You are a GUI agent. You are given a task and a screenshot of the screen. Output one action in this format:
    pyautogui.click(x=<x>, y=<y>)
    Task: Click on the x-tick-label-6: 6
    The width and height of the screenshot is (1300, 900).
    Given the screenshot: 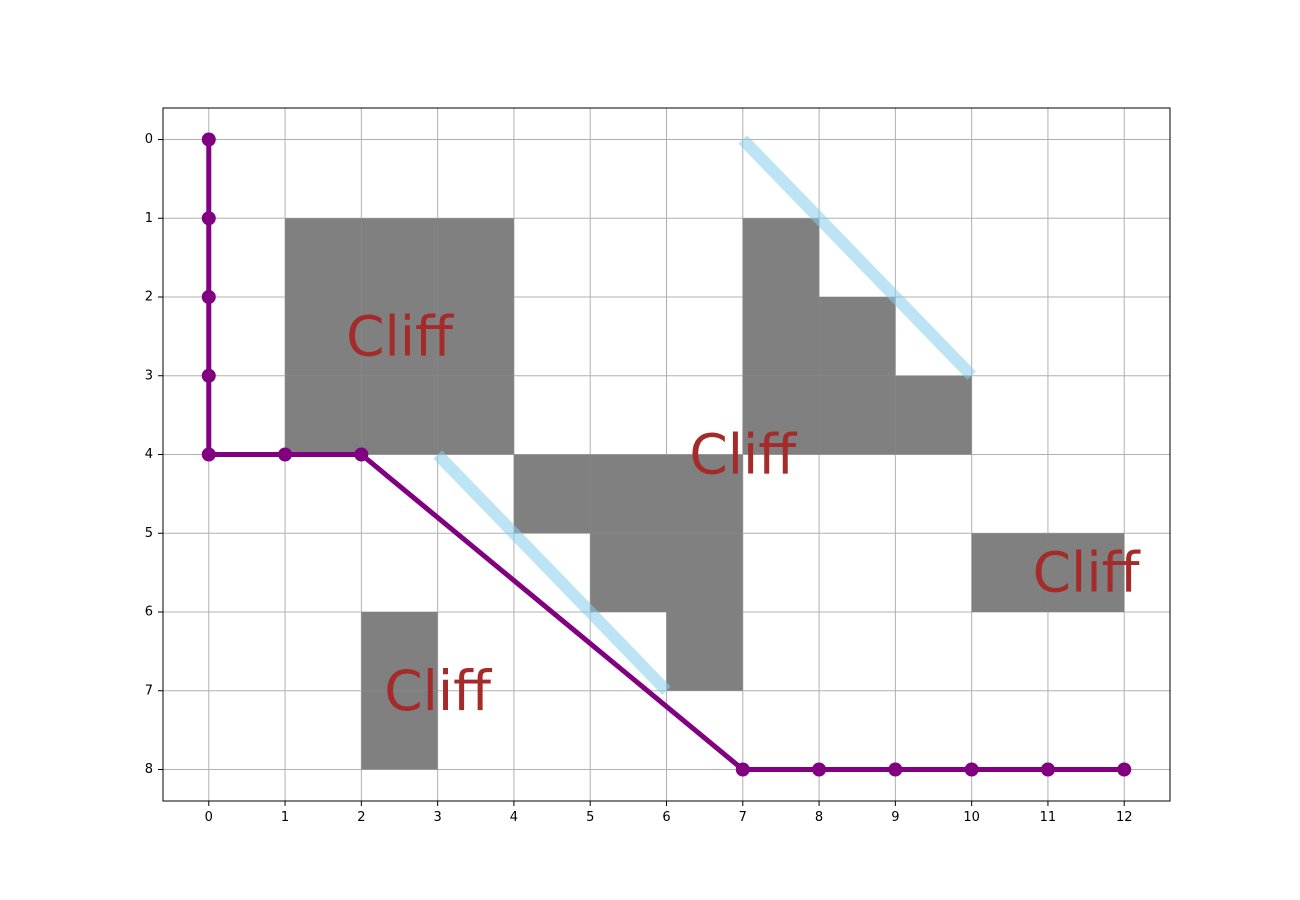 What is the action you would take?
    pyautogui.click(x=666, y=817)
    